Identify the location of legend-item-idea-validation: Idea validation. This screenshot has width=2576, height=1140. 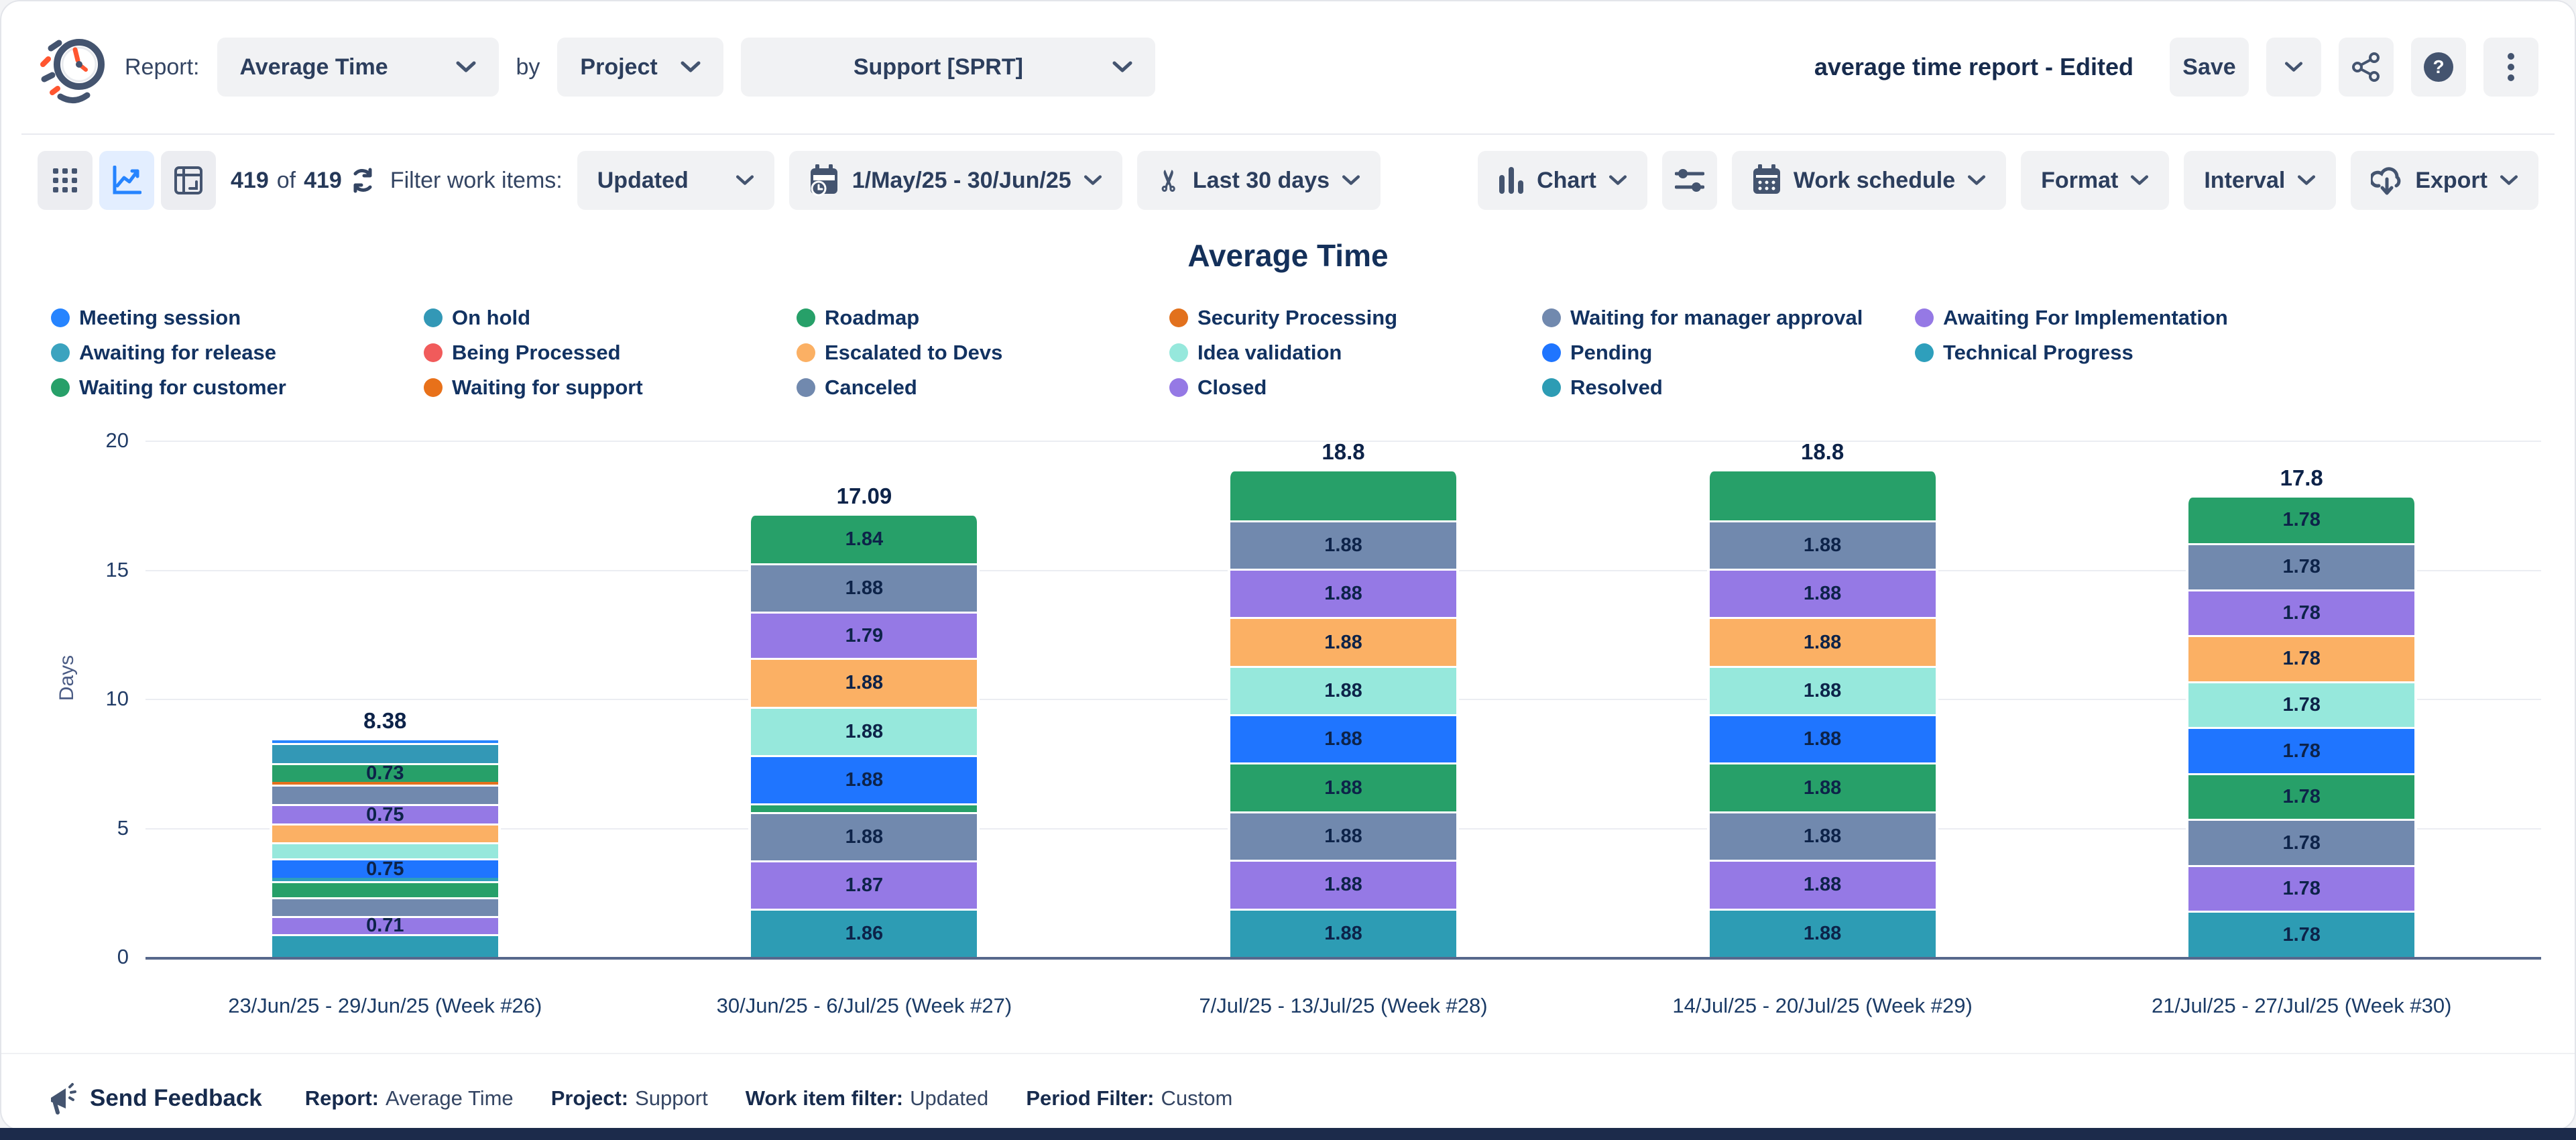
(1355, 352).